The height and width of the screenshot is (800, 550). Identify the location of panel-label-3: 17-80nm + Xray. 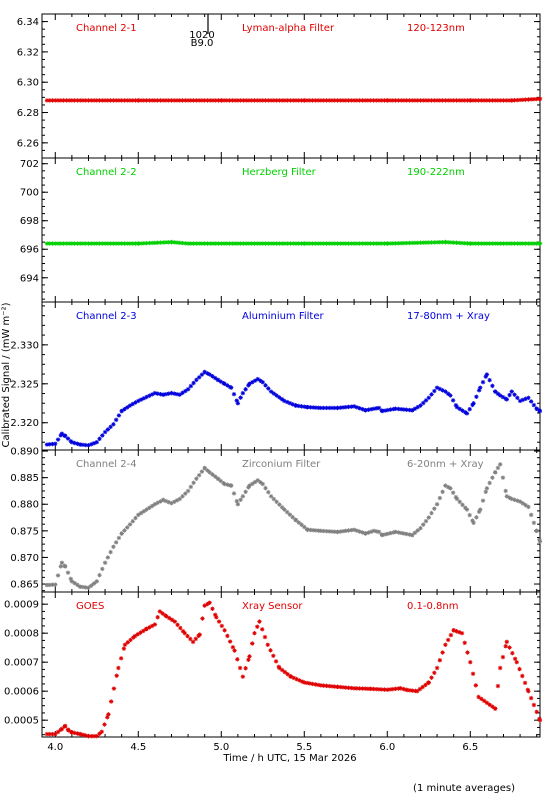
(448, 316).